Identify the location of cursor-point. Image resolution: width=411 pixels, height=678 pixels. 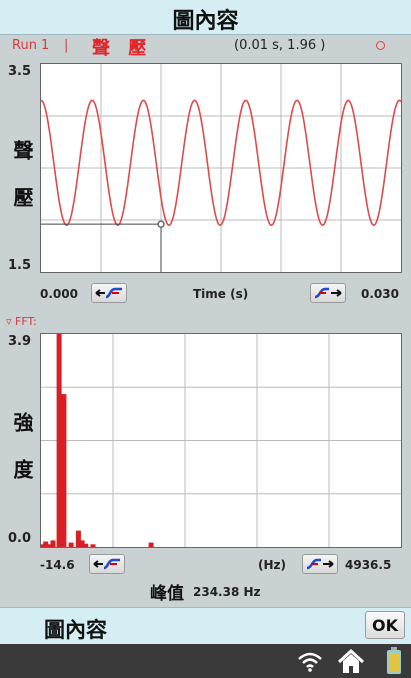
(161, 224).